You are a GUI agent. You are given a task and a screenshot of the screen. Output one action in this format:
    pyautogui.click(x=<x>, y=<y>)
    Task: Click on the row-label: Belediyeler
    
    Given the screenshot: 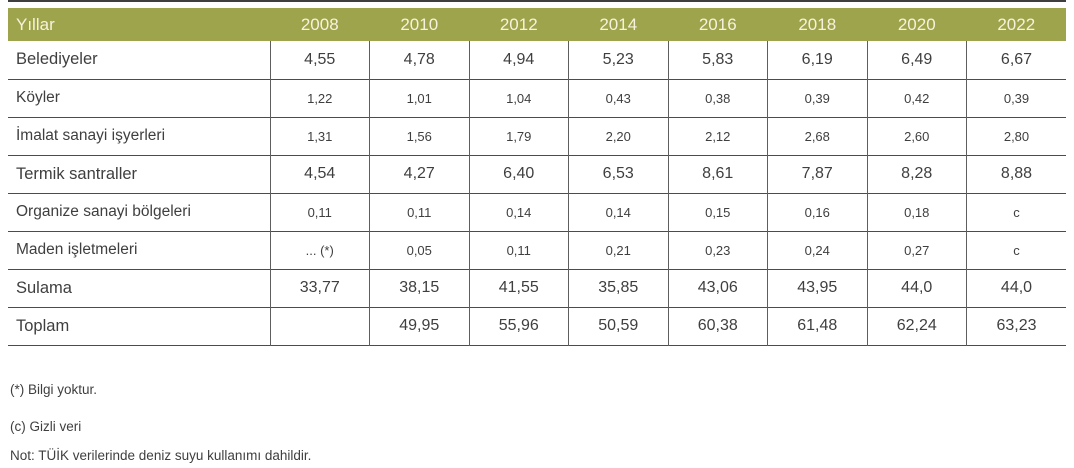 What is the action you would take?
    pyautogui.click(x=57, y=59)
    